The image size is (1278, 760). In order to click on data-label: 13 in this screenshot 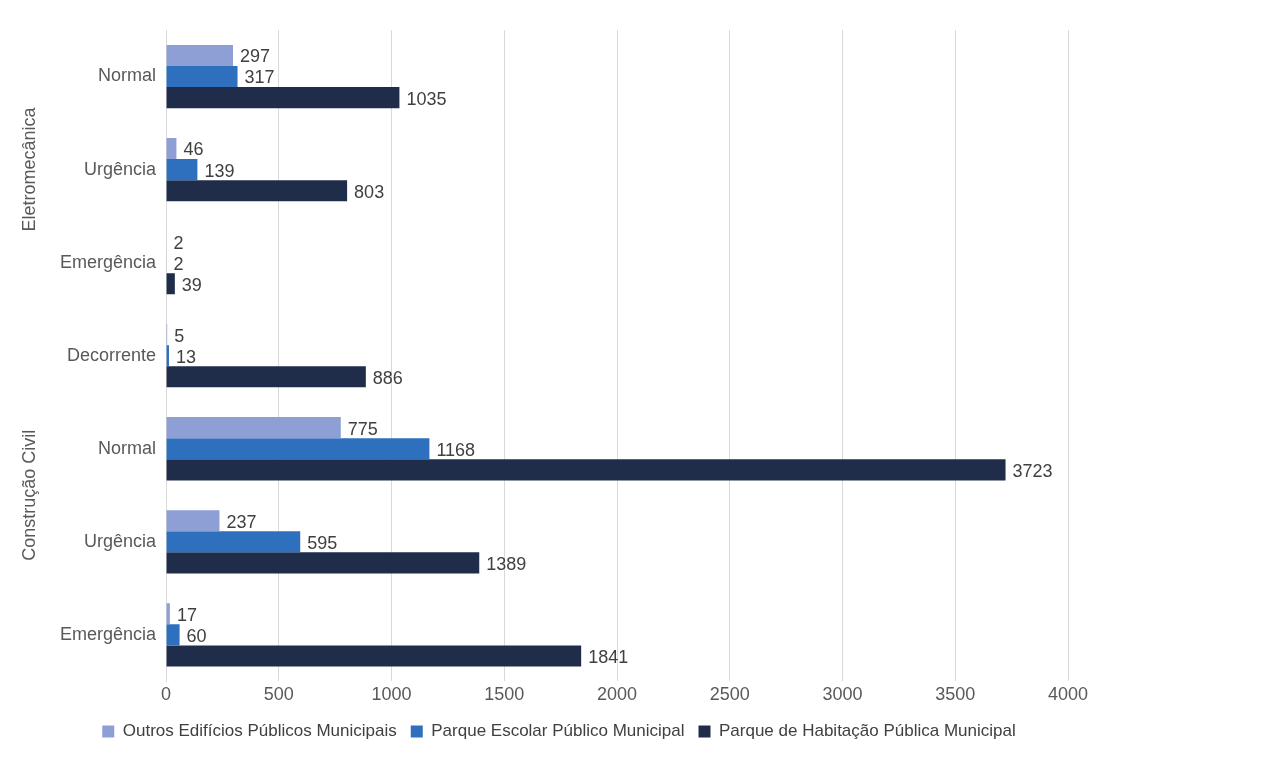, I will do `click(186, 356)`.